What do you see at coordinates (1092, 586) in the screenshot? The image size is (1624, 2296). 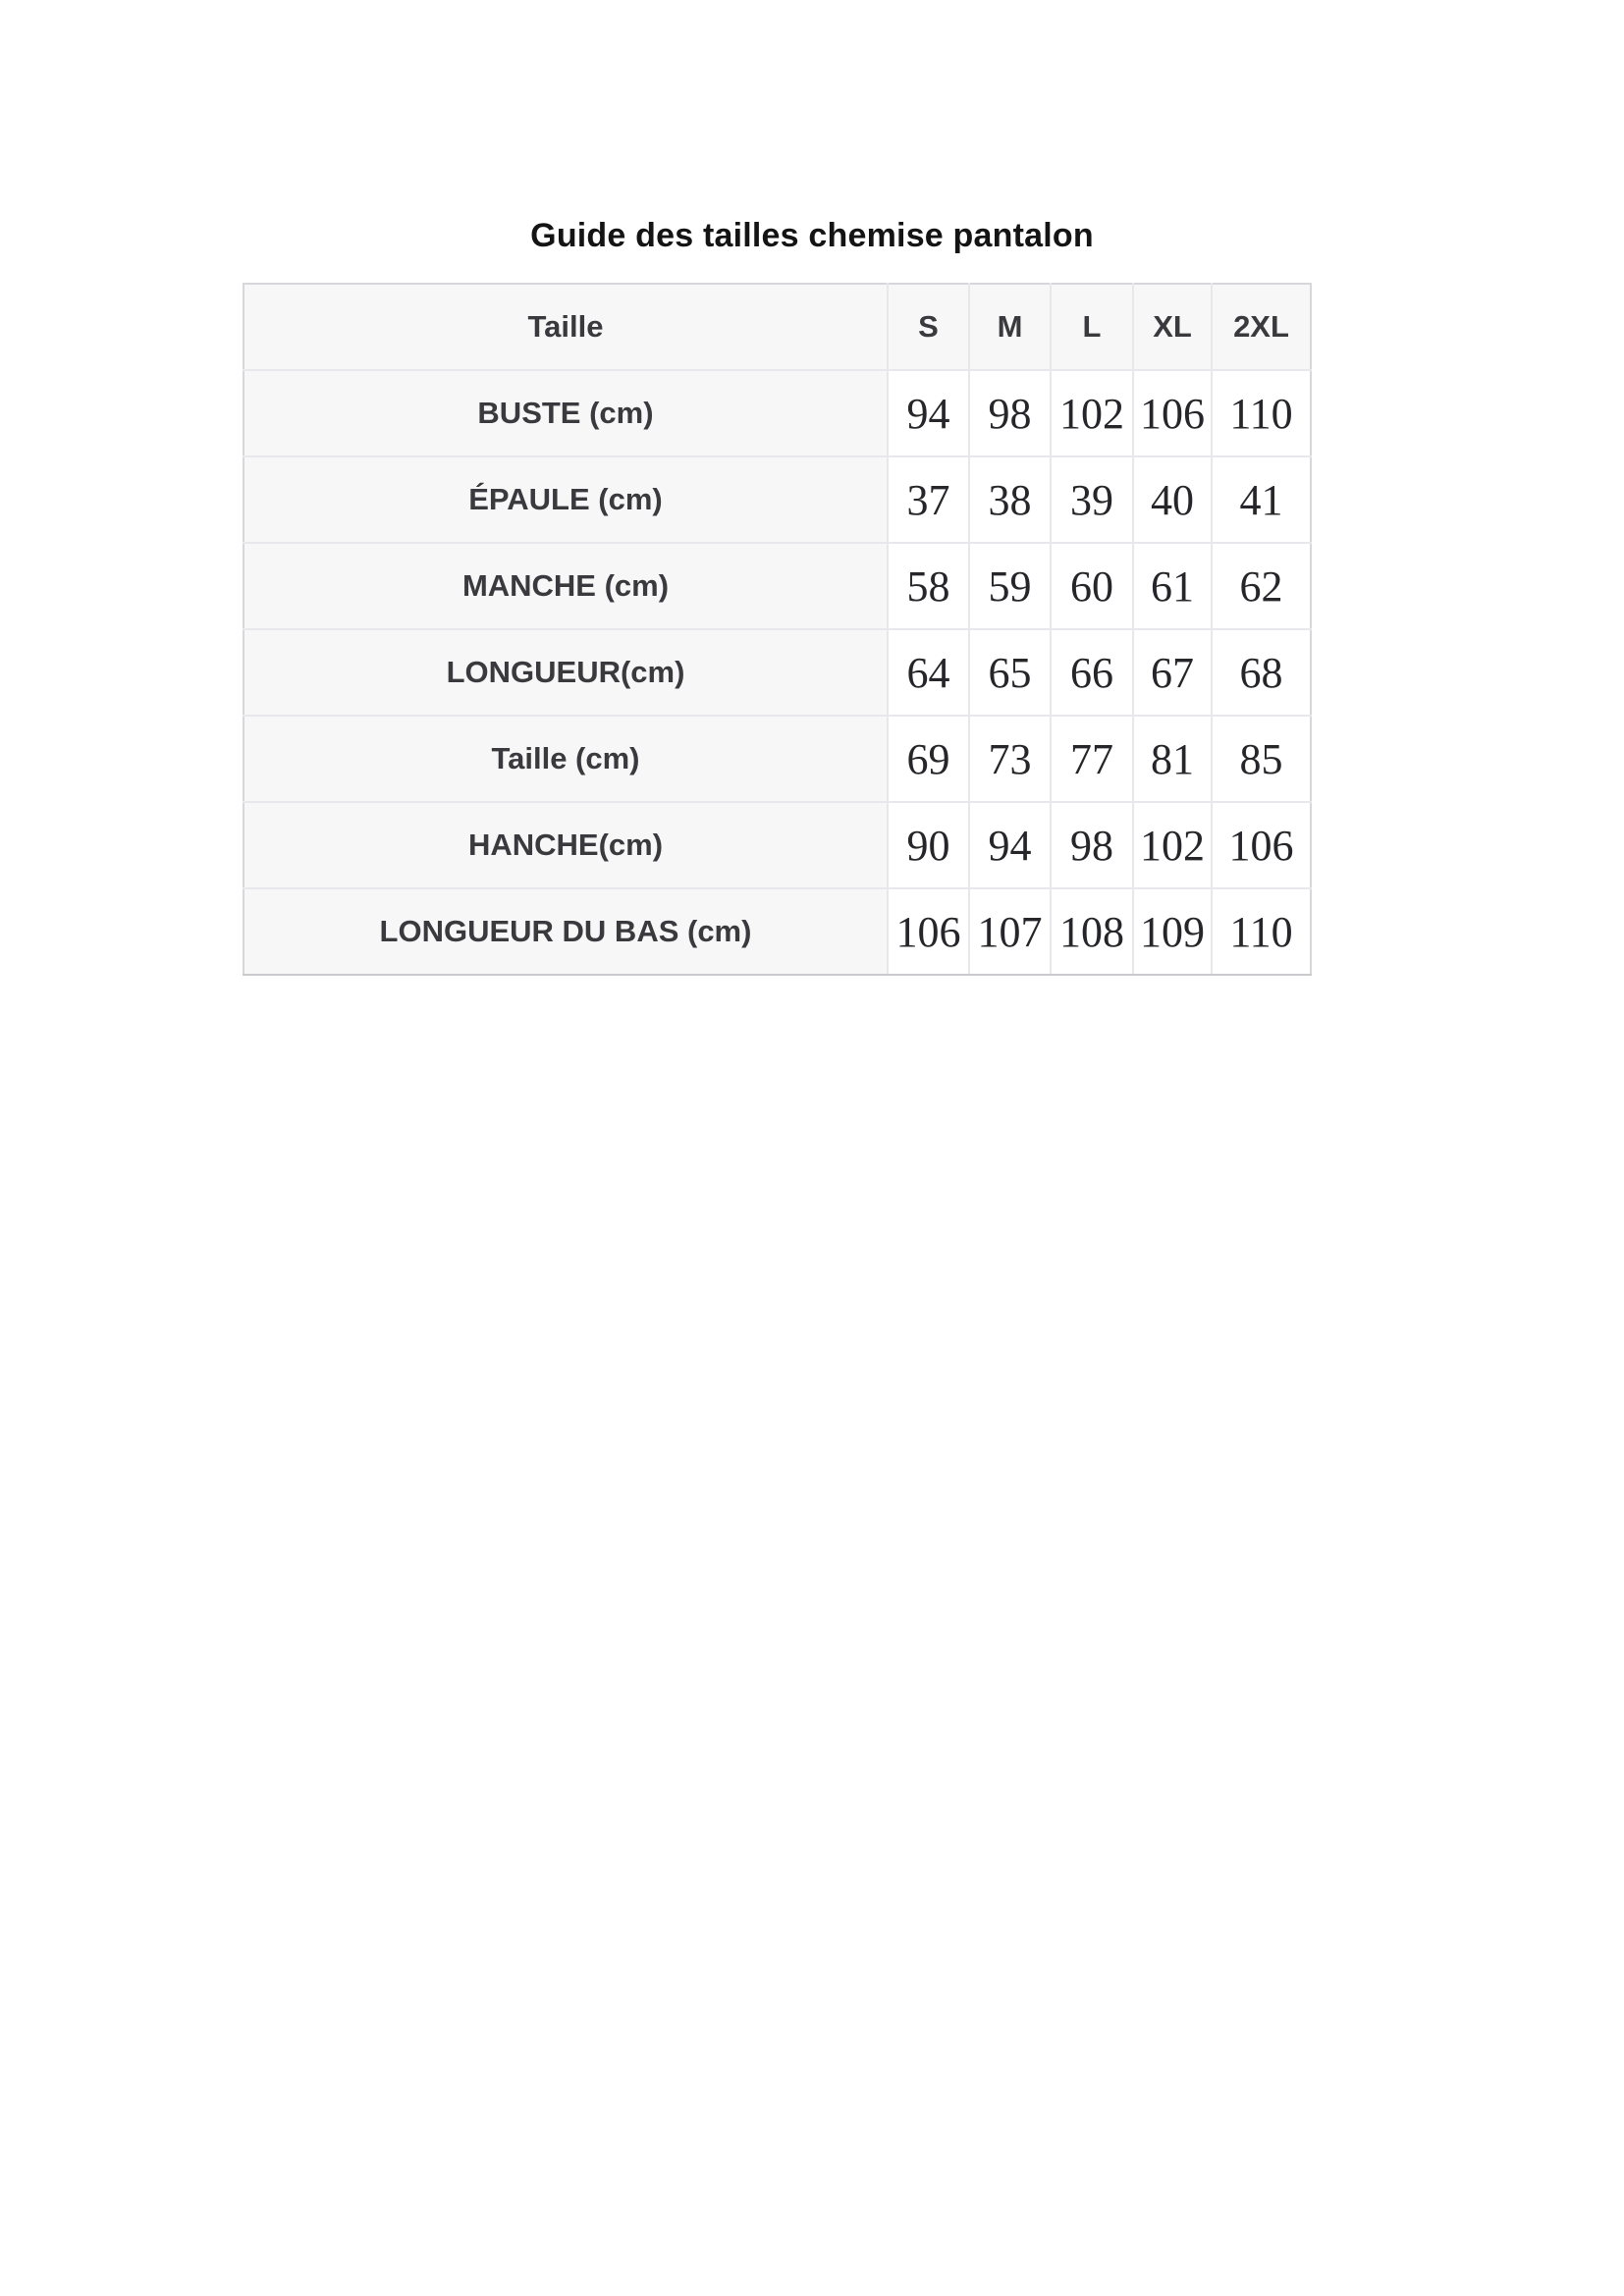 I see `value-cell: 60` at bounding box center [1092, 586].